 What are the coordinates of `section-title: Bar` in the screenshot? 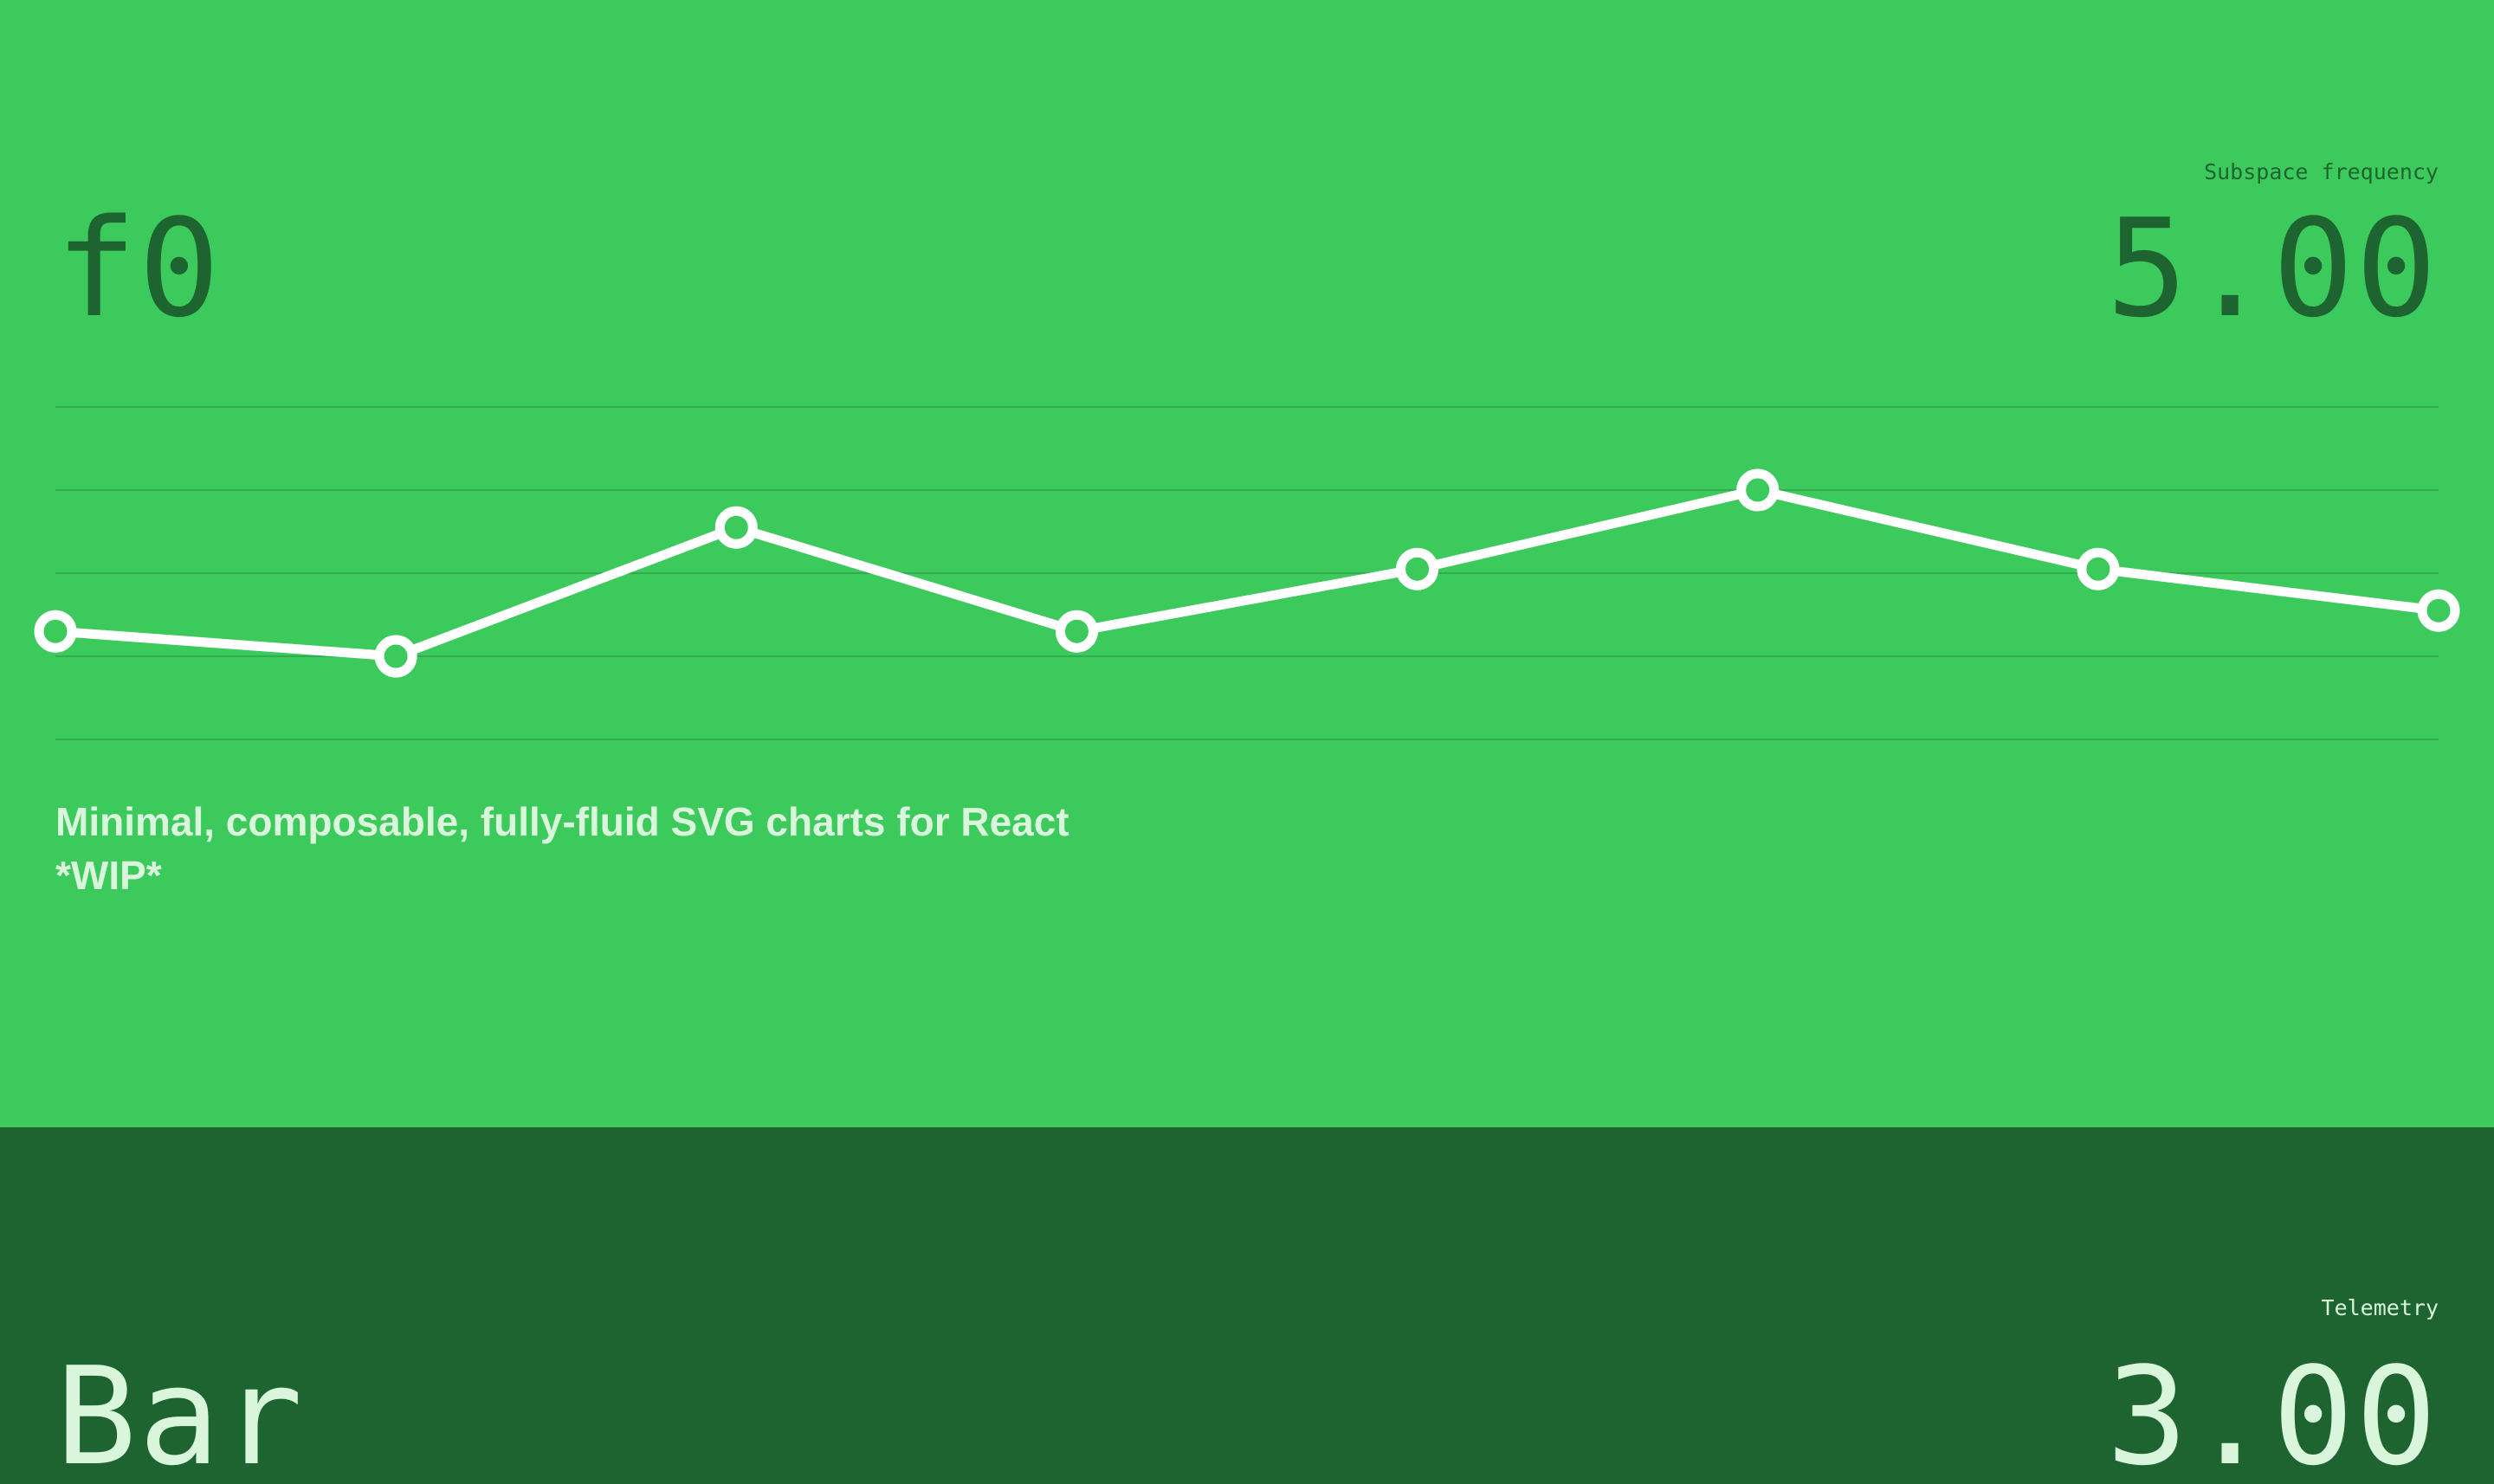 It's located at (180, 1411).